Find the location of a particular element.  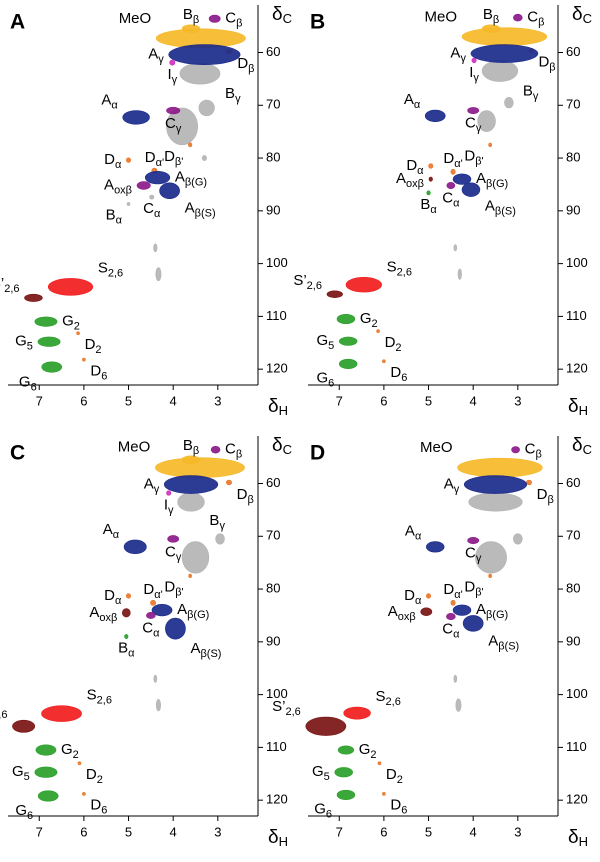

peak-label-sub: α' is located at coordinates (458, 595).